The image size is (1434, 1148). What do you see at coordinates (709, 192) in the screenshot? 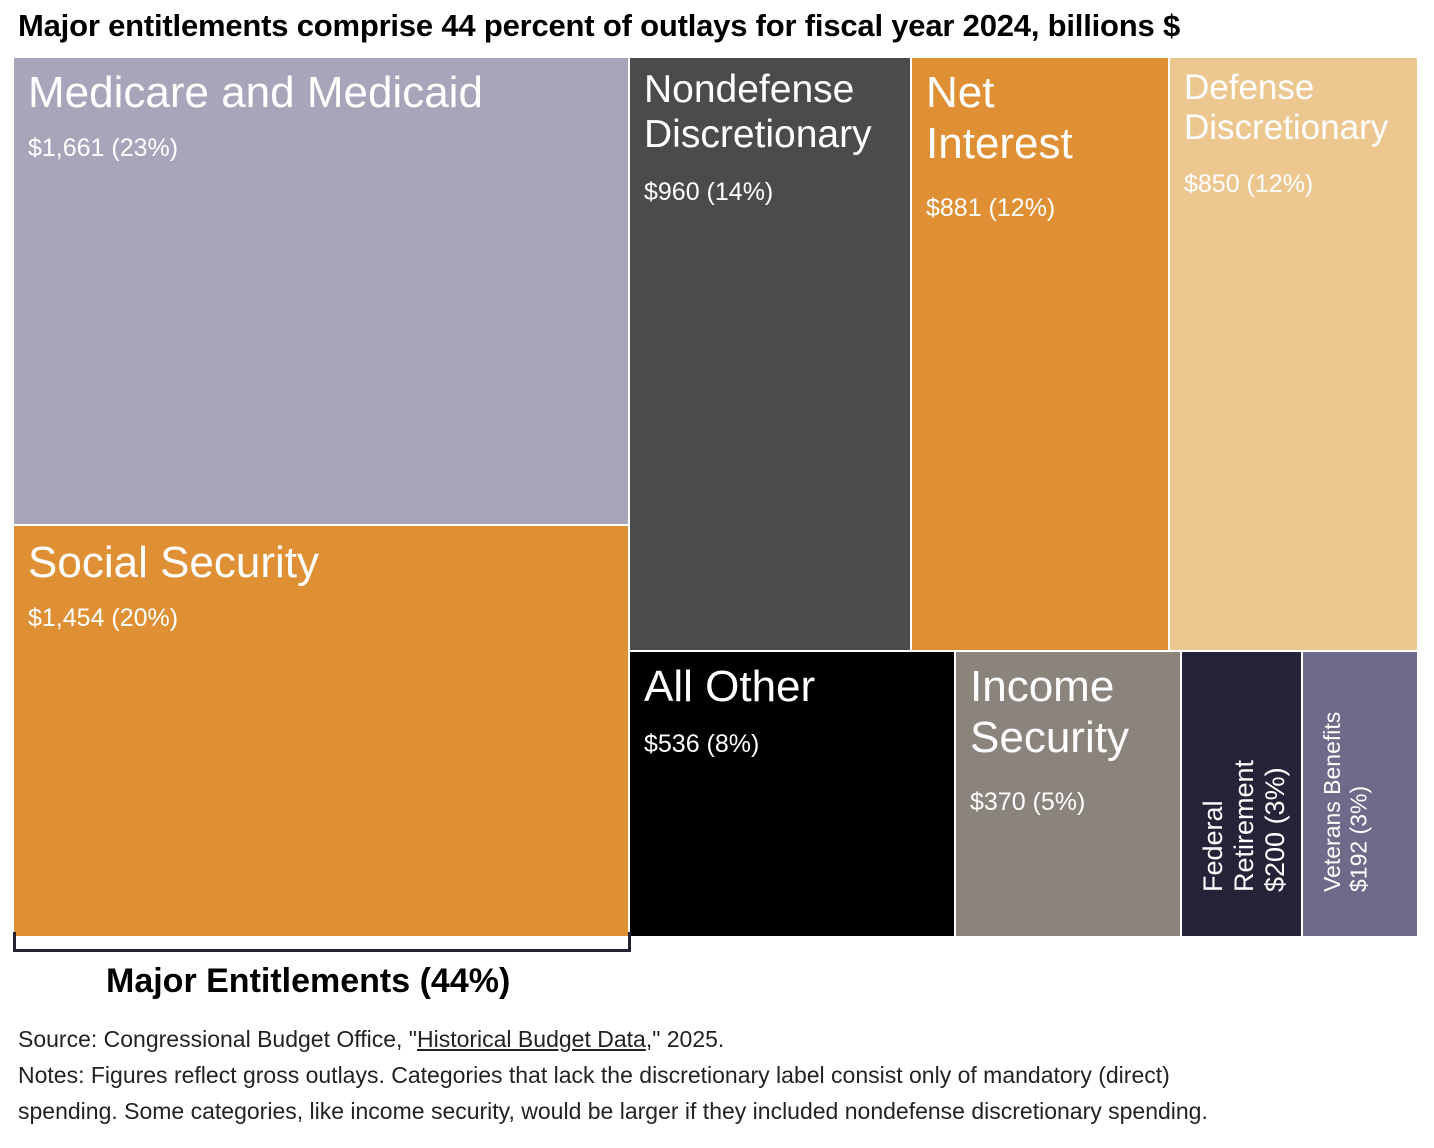
I see `treemap-label-value: $960 (14%)` at bounding box center [709, 192].